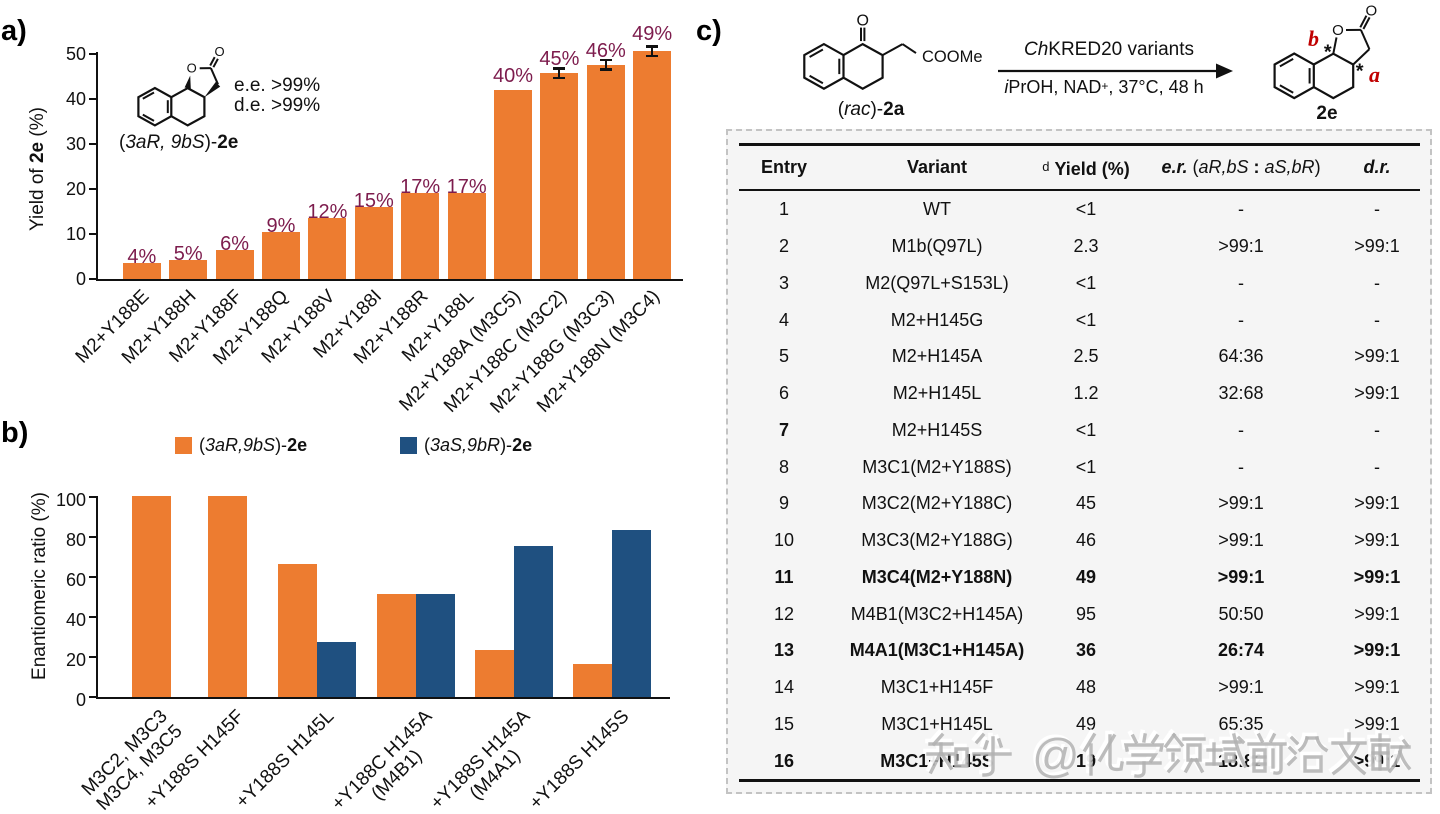 This screenshot has height=814, width=1440. I want to click on svg-text: COOMe, so click(952, 57).